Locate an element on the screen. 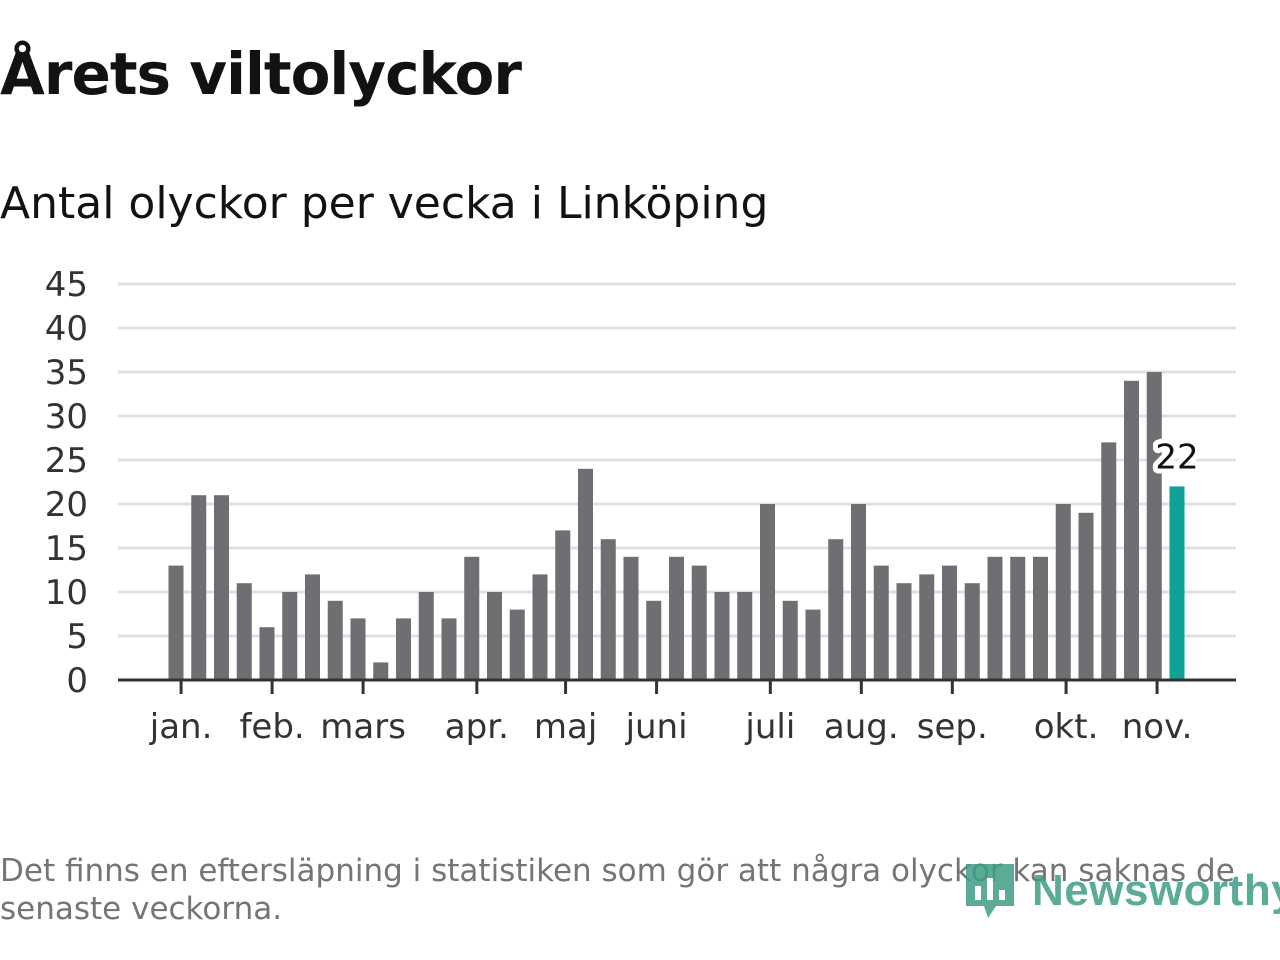 This screenshot has width=1280, height=960. chart-subtitle: Antal olyckor per vecka i Linköping is located at coordinates (384, 203).